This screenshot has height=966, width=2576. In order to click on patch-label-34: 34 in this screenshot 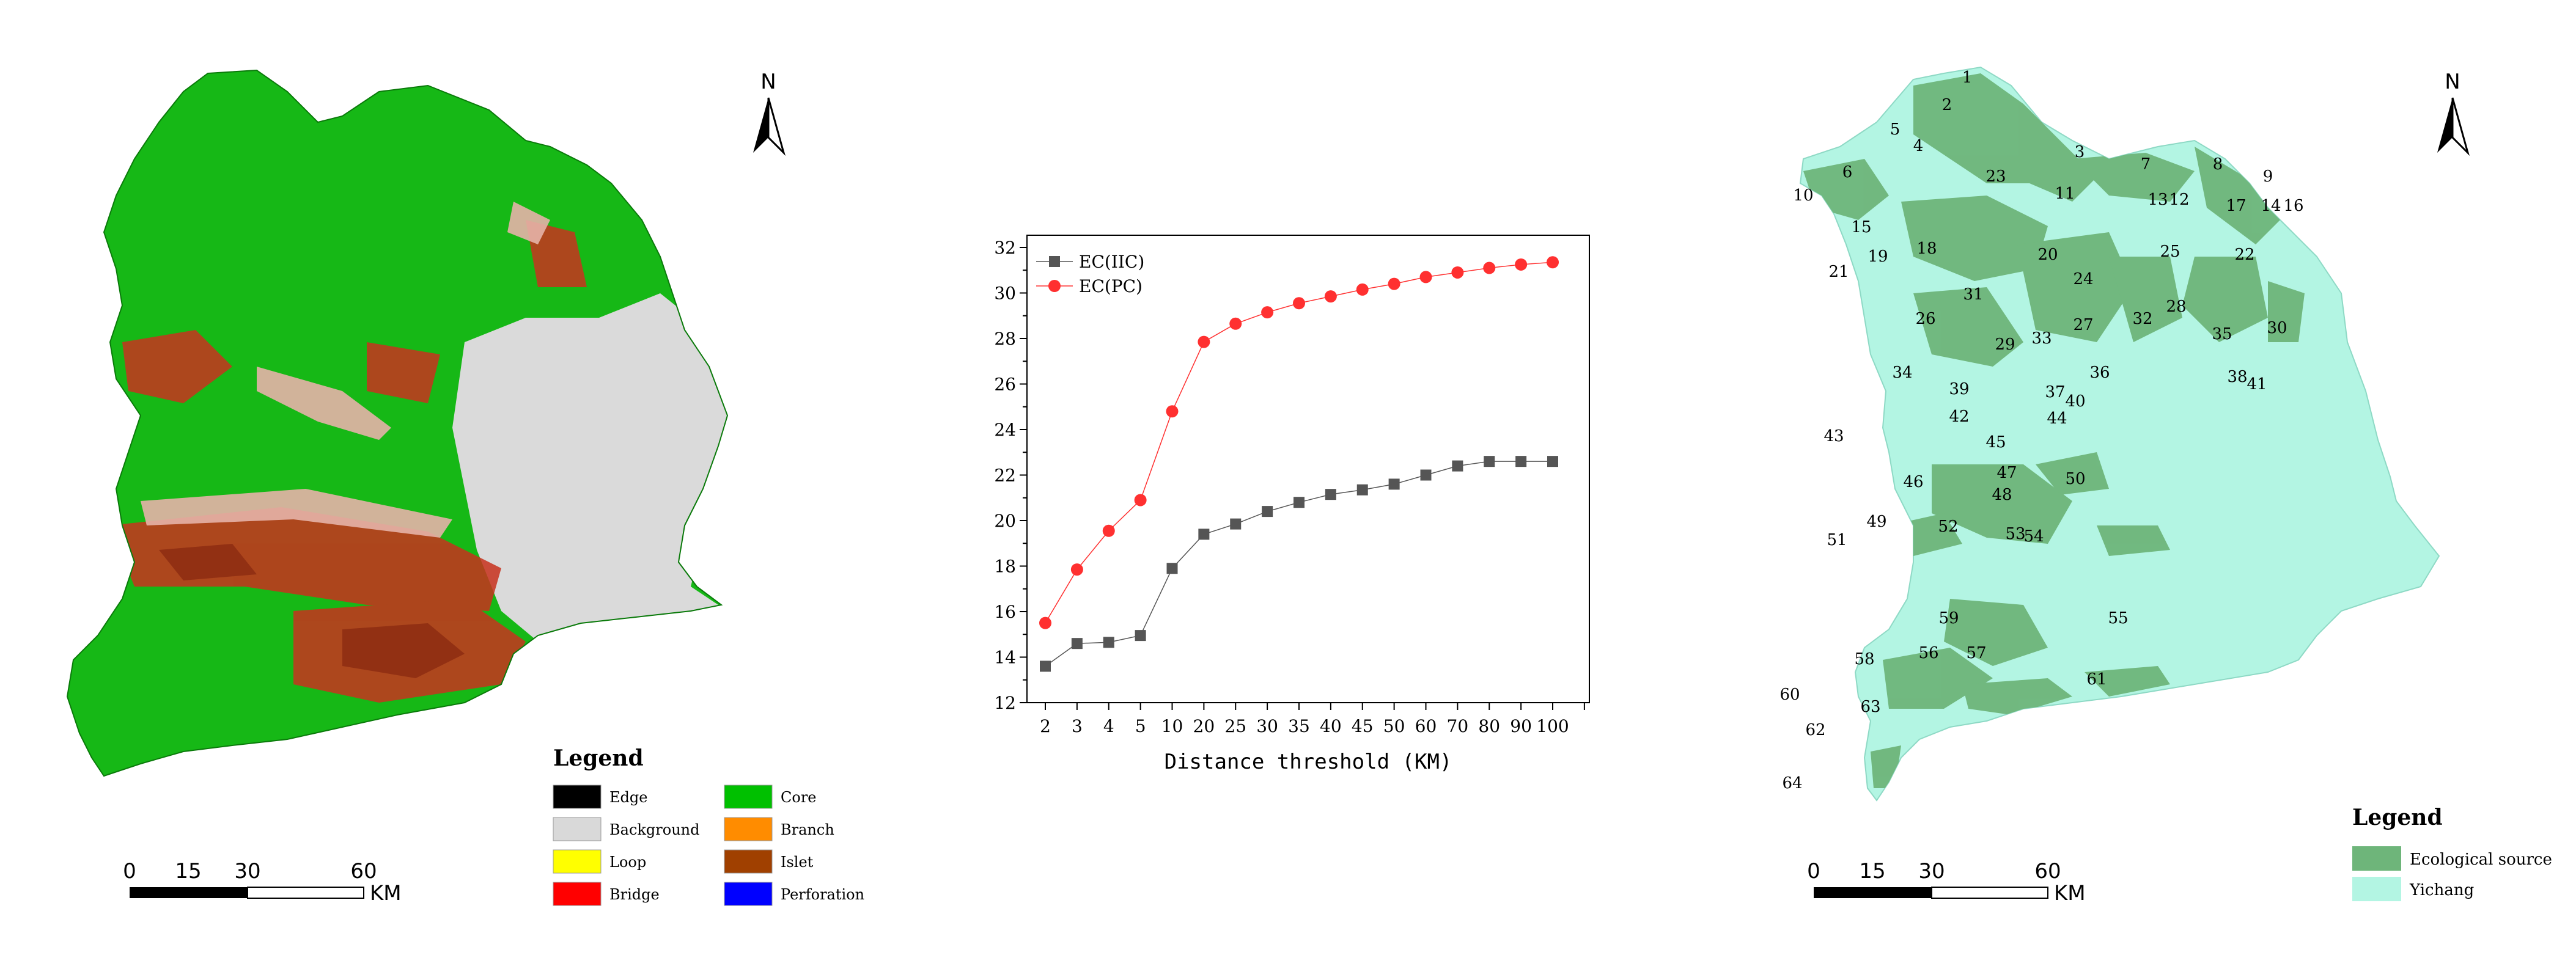, I will do `click(1902, 373)`.